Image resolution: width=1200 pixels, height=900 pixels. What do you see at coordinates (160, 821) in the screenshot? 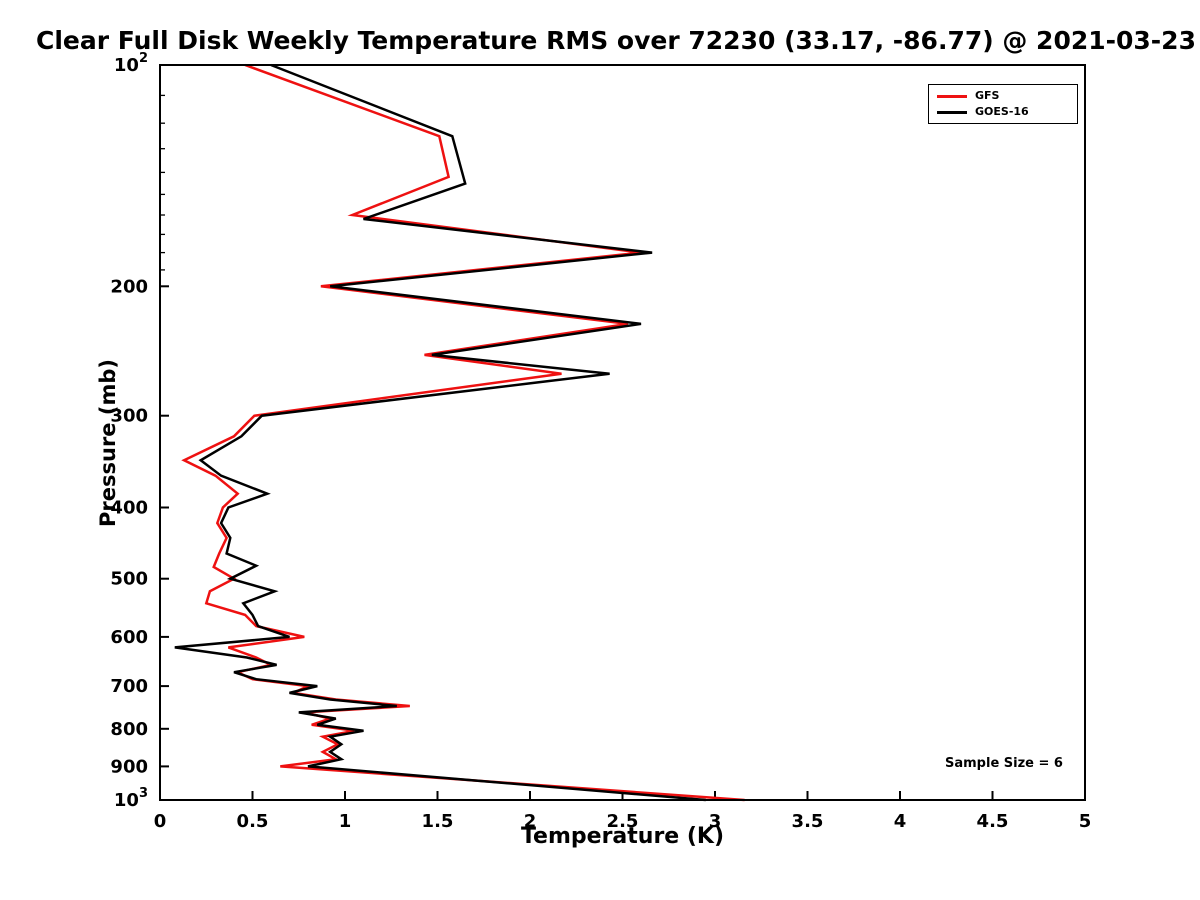
I see `x-tick-label: 0` at bounding box center [160, 821].